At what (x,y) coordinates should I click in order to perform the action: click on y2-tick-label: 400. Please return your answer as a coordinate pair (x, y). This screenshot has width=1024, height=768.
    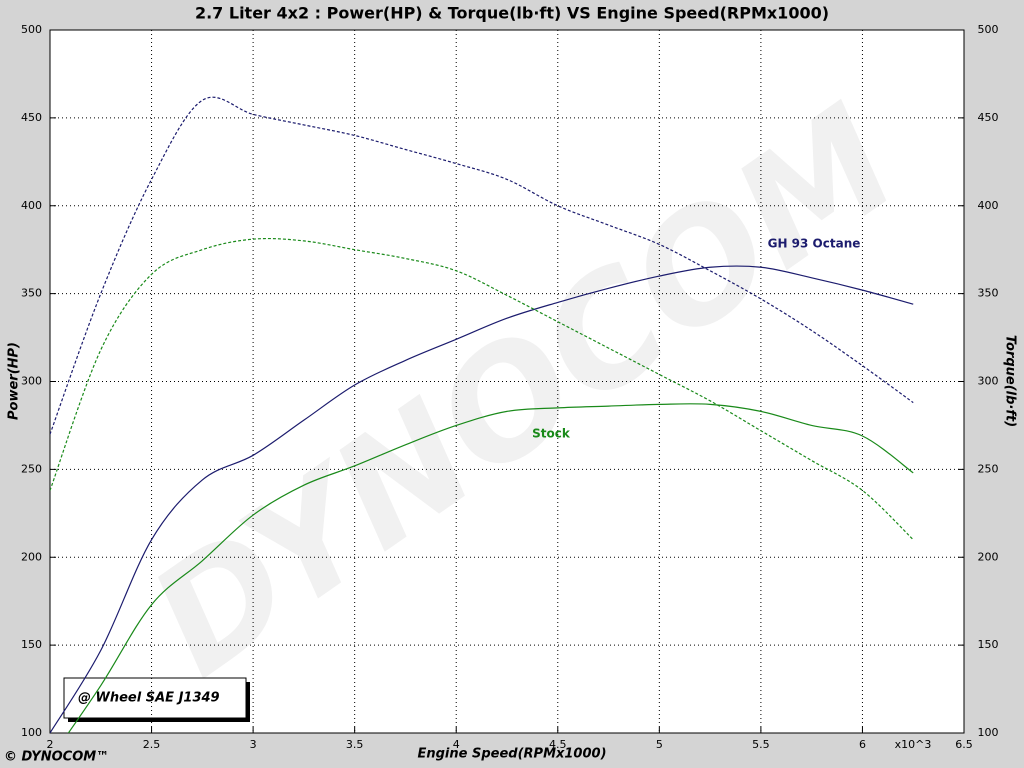
    Looking at the image, I should click on (988, 205).